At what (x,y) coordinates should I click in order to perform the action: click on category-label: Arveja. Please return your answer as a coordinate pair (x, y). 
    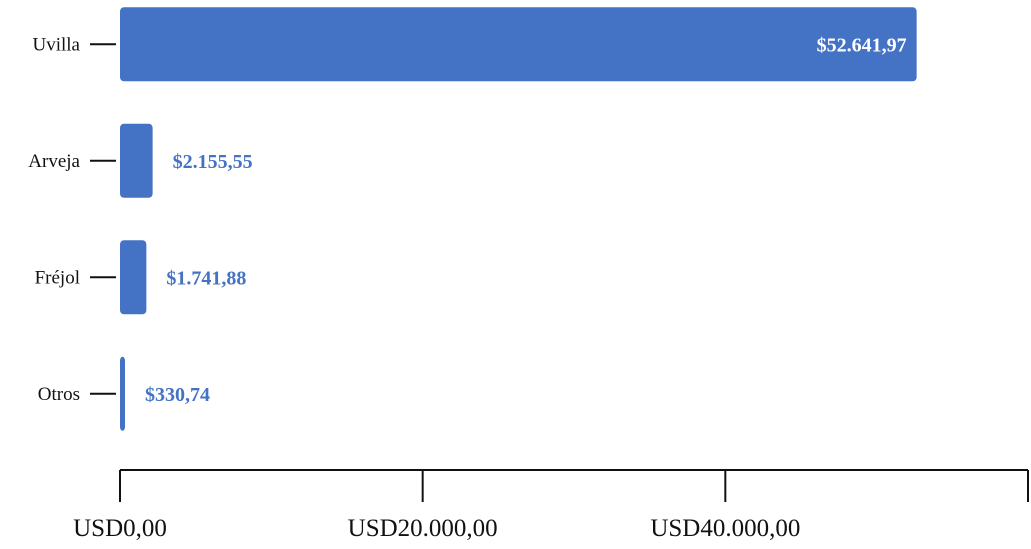
    Looking at the image, I should click on (54, 161).